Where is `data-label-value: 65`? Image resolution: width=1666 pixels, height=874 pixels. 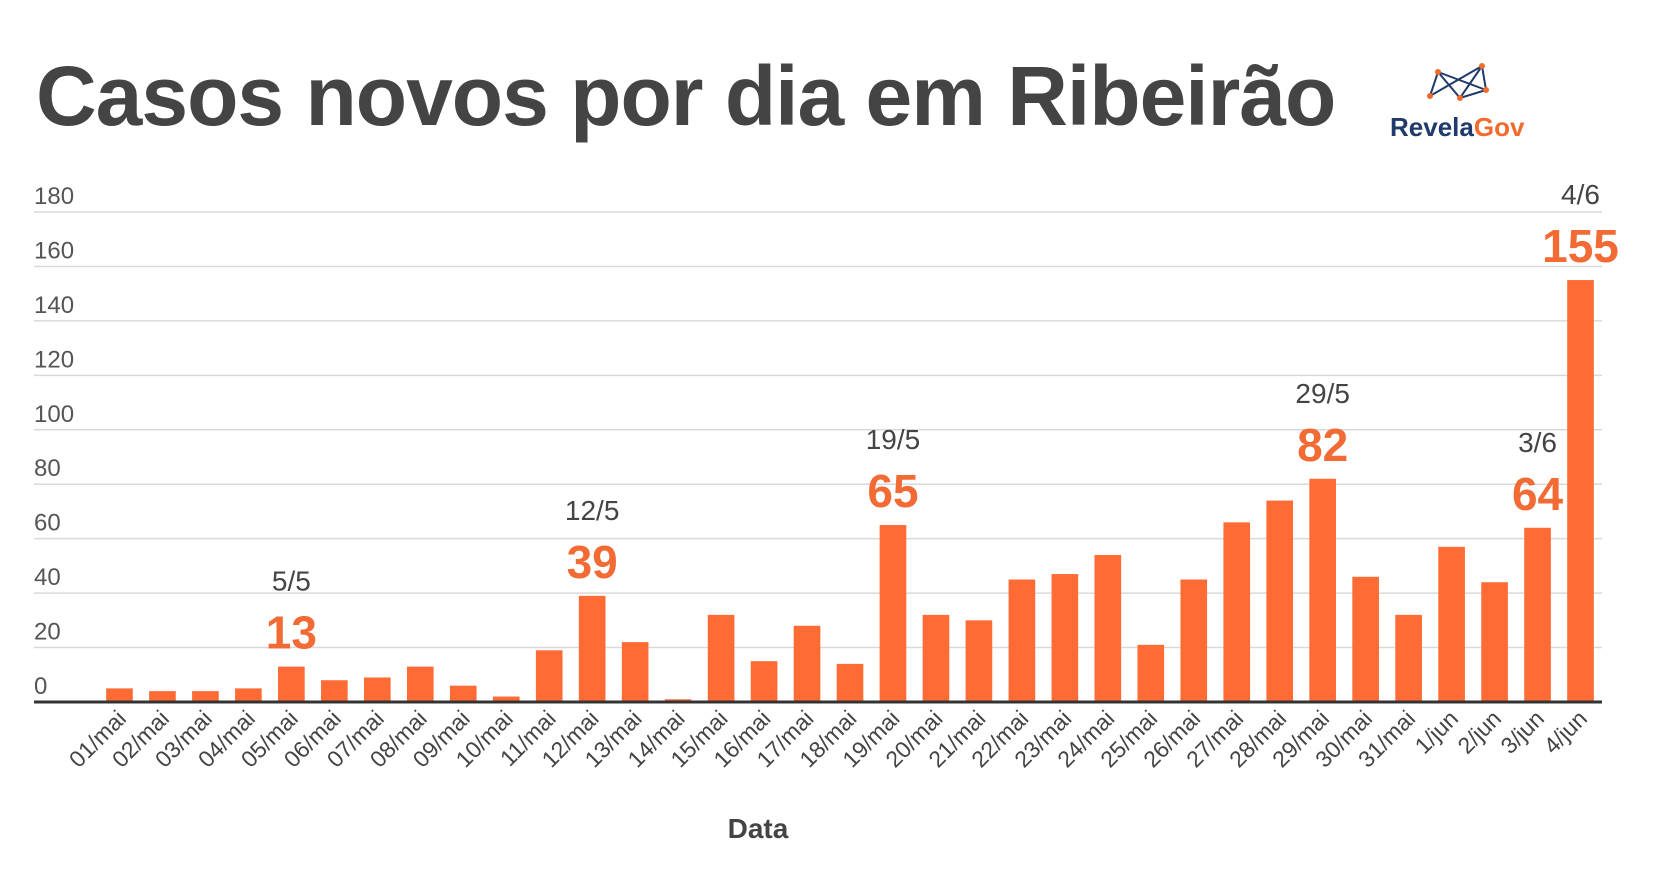 data-label-value: 65 is located at coordinates (892, 491).